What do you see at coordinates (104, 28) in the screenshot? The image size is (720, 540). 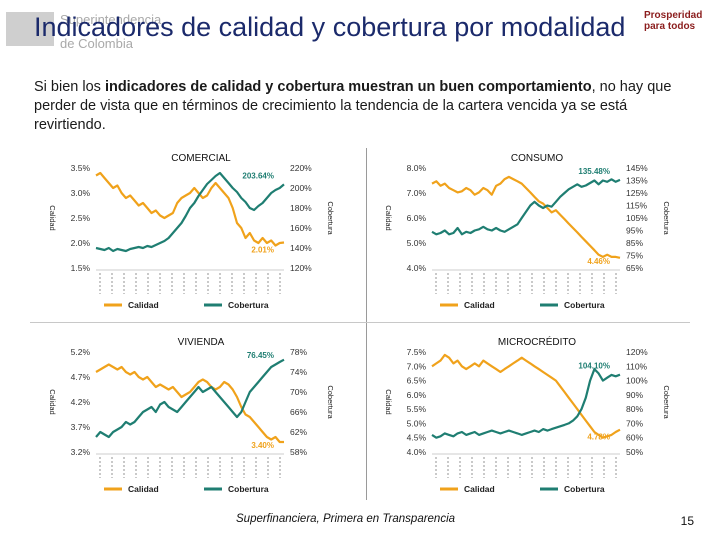 I see `superintendencia-logo: Superintendencia de Colombia` at bounding box center [104, 28].